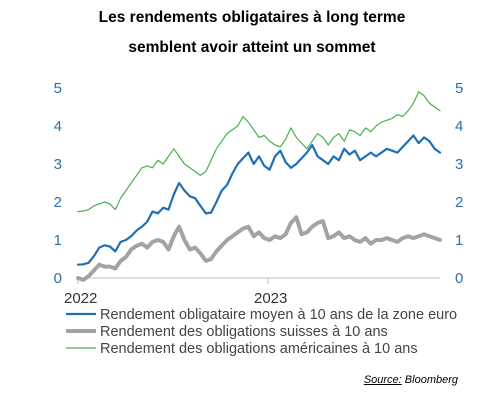 The width and height of the screenshot is (504, 407). What do you see at coordinates (459, 88) in the screenshot?
I see `y-tick-right-5: 5` at bounding box center [459, 88].